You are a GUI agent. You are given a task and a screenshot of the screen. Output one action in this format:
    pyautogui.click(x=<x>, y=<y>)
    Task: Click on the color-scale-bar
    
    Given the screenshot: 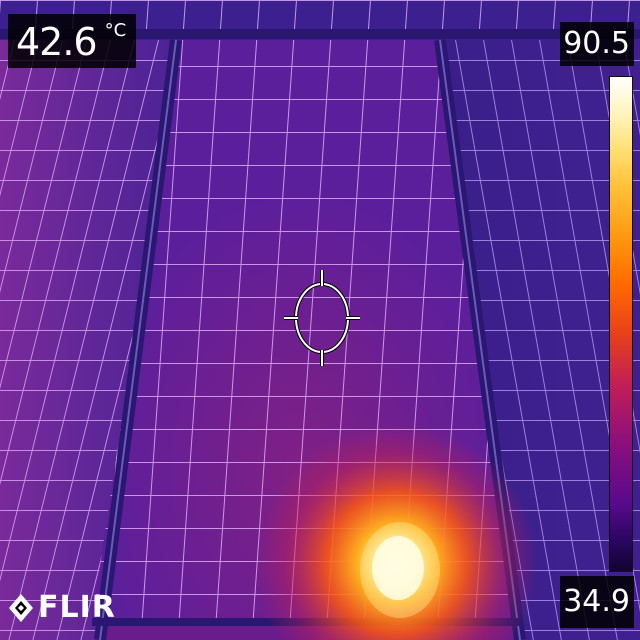 What is the action you would take?
    pyautogui.click(x=621, y=324)
    